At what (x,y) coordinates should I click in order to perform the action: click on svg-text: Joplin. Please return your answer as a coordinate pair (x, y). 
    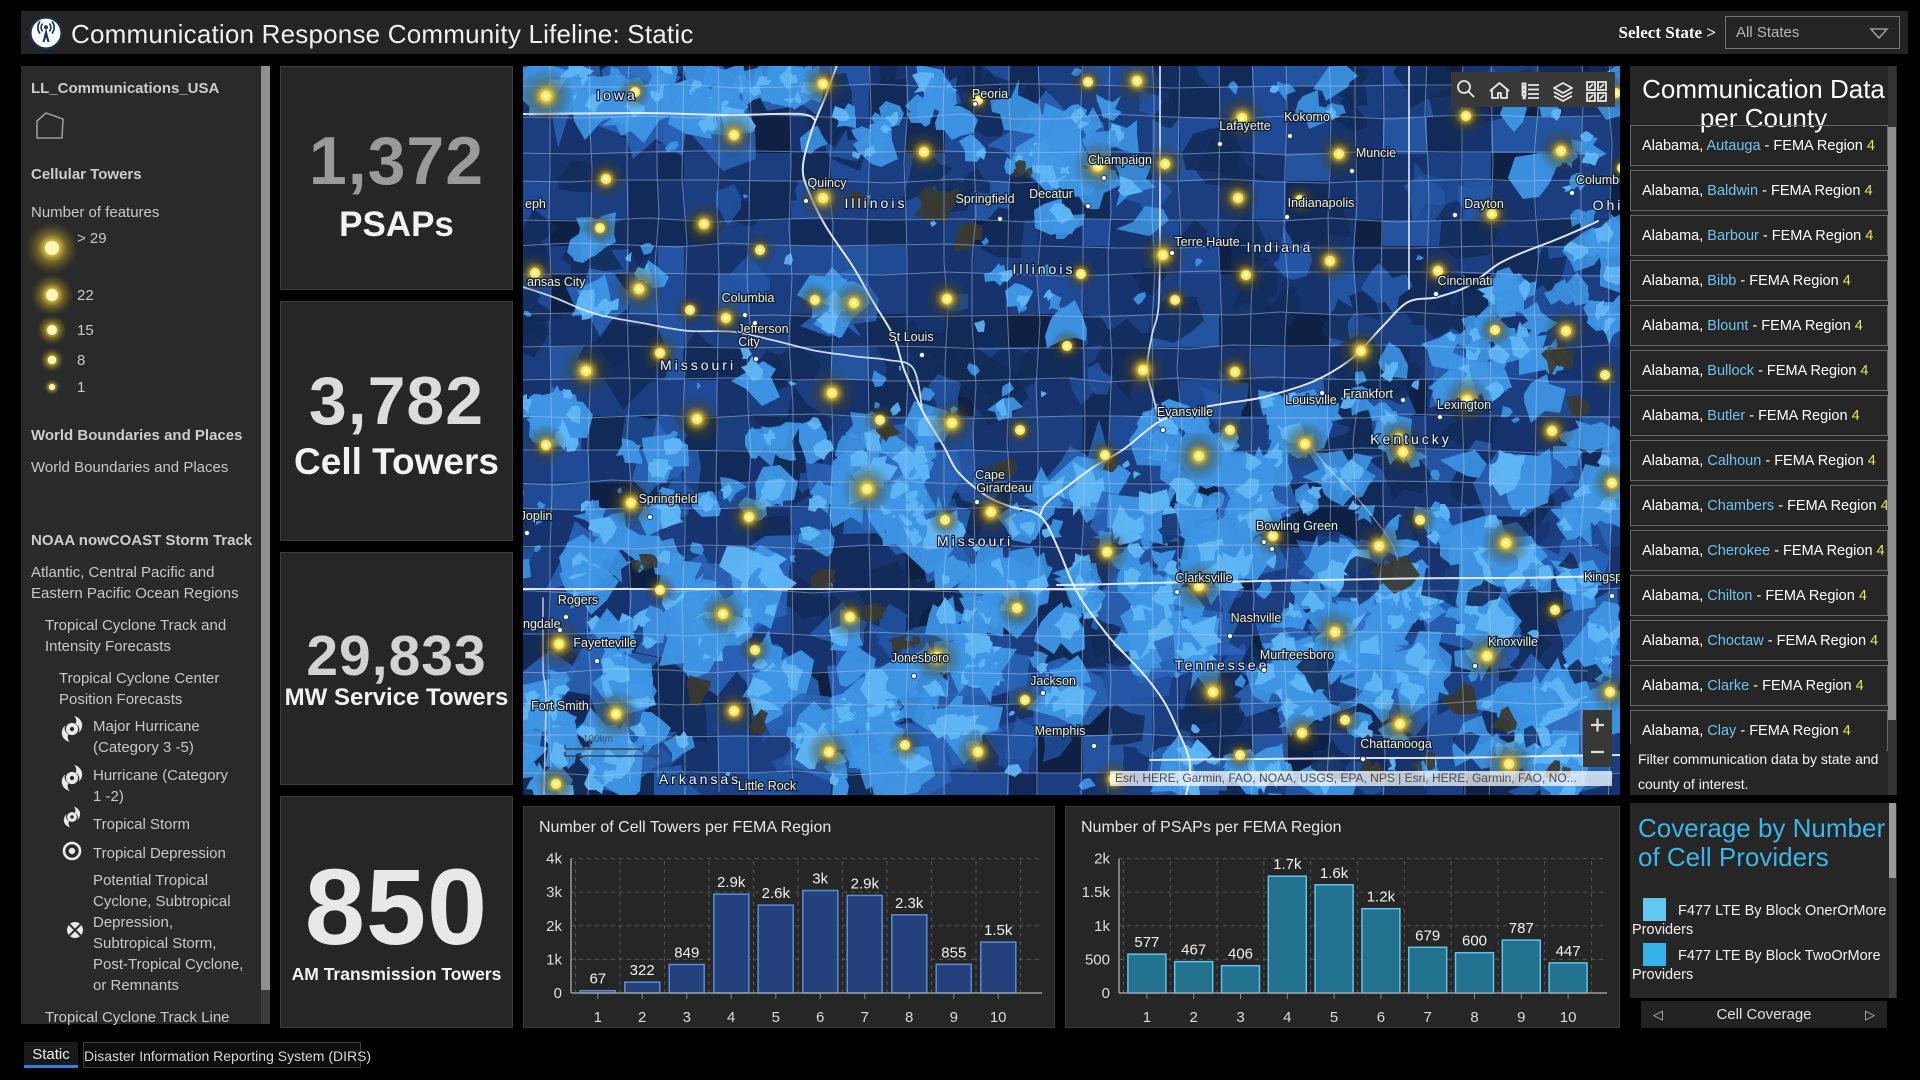
    Looking at the image, I should click on (537, 516).